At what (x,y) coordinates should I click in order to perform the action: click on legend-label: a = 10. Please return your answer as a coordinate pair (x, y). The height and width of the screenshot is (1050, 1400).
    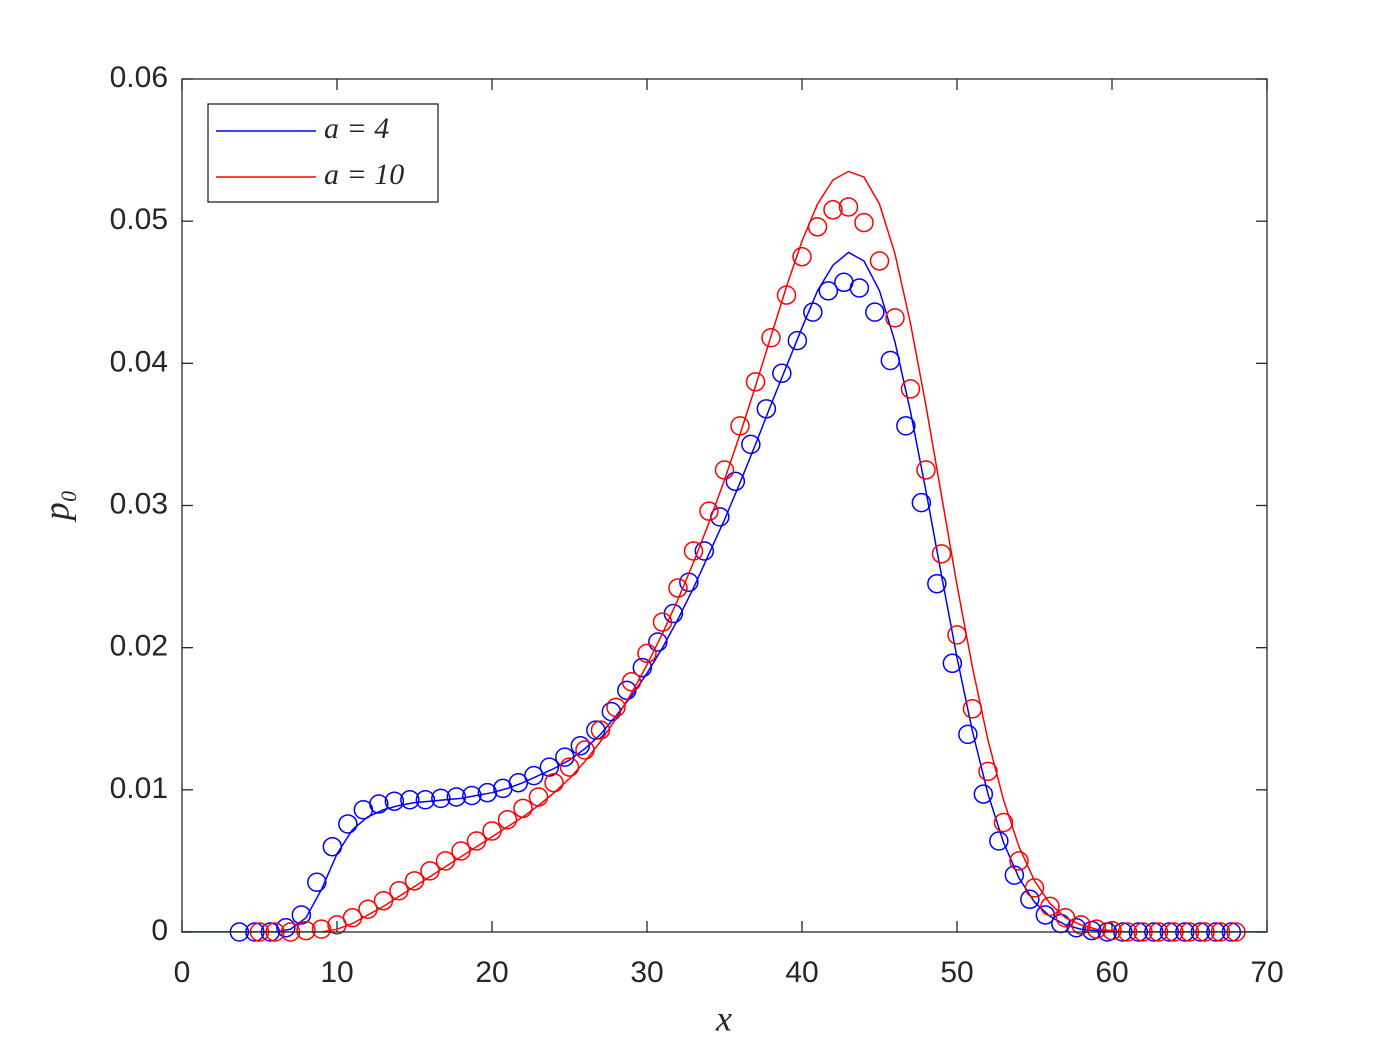
    Looking at the image, I should click on (364, 174).